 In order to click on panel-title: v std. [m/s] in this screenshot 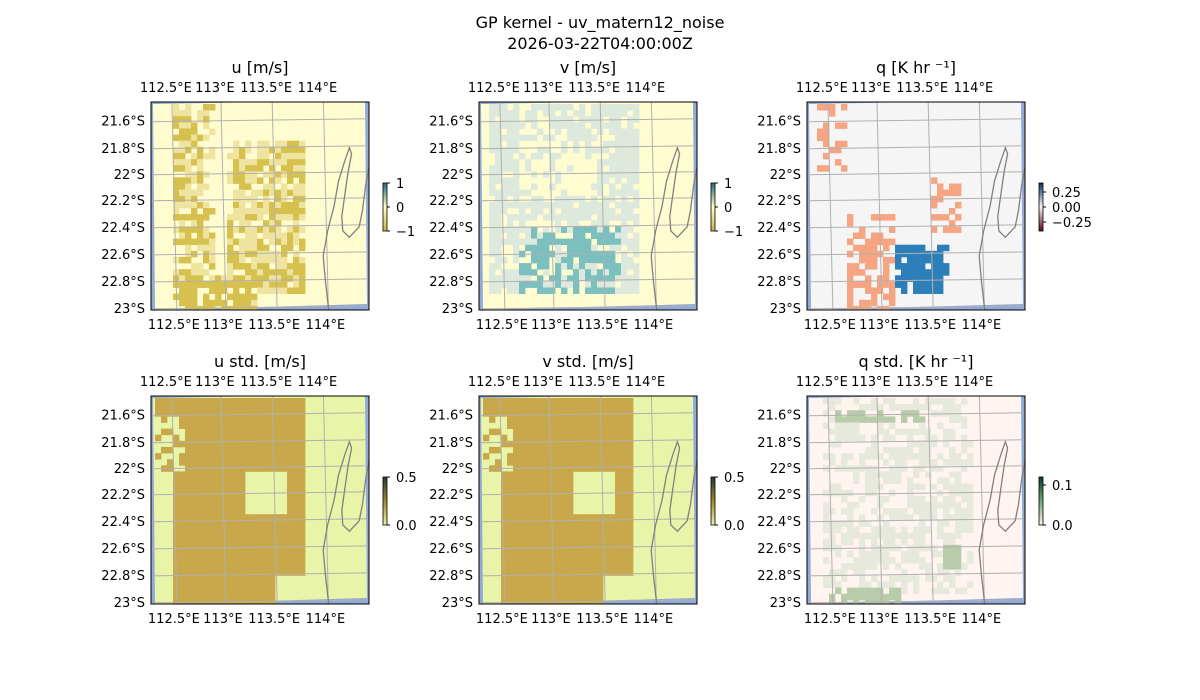, I will do `click(587, 361)`.